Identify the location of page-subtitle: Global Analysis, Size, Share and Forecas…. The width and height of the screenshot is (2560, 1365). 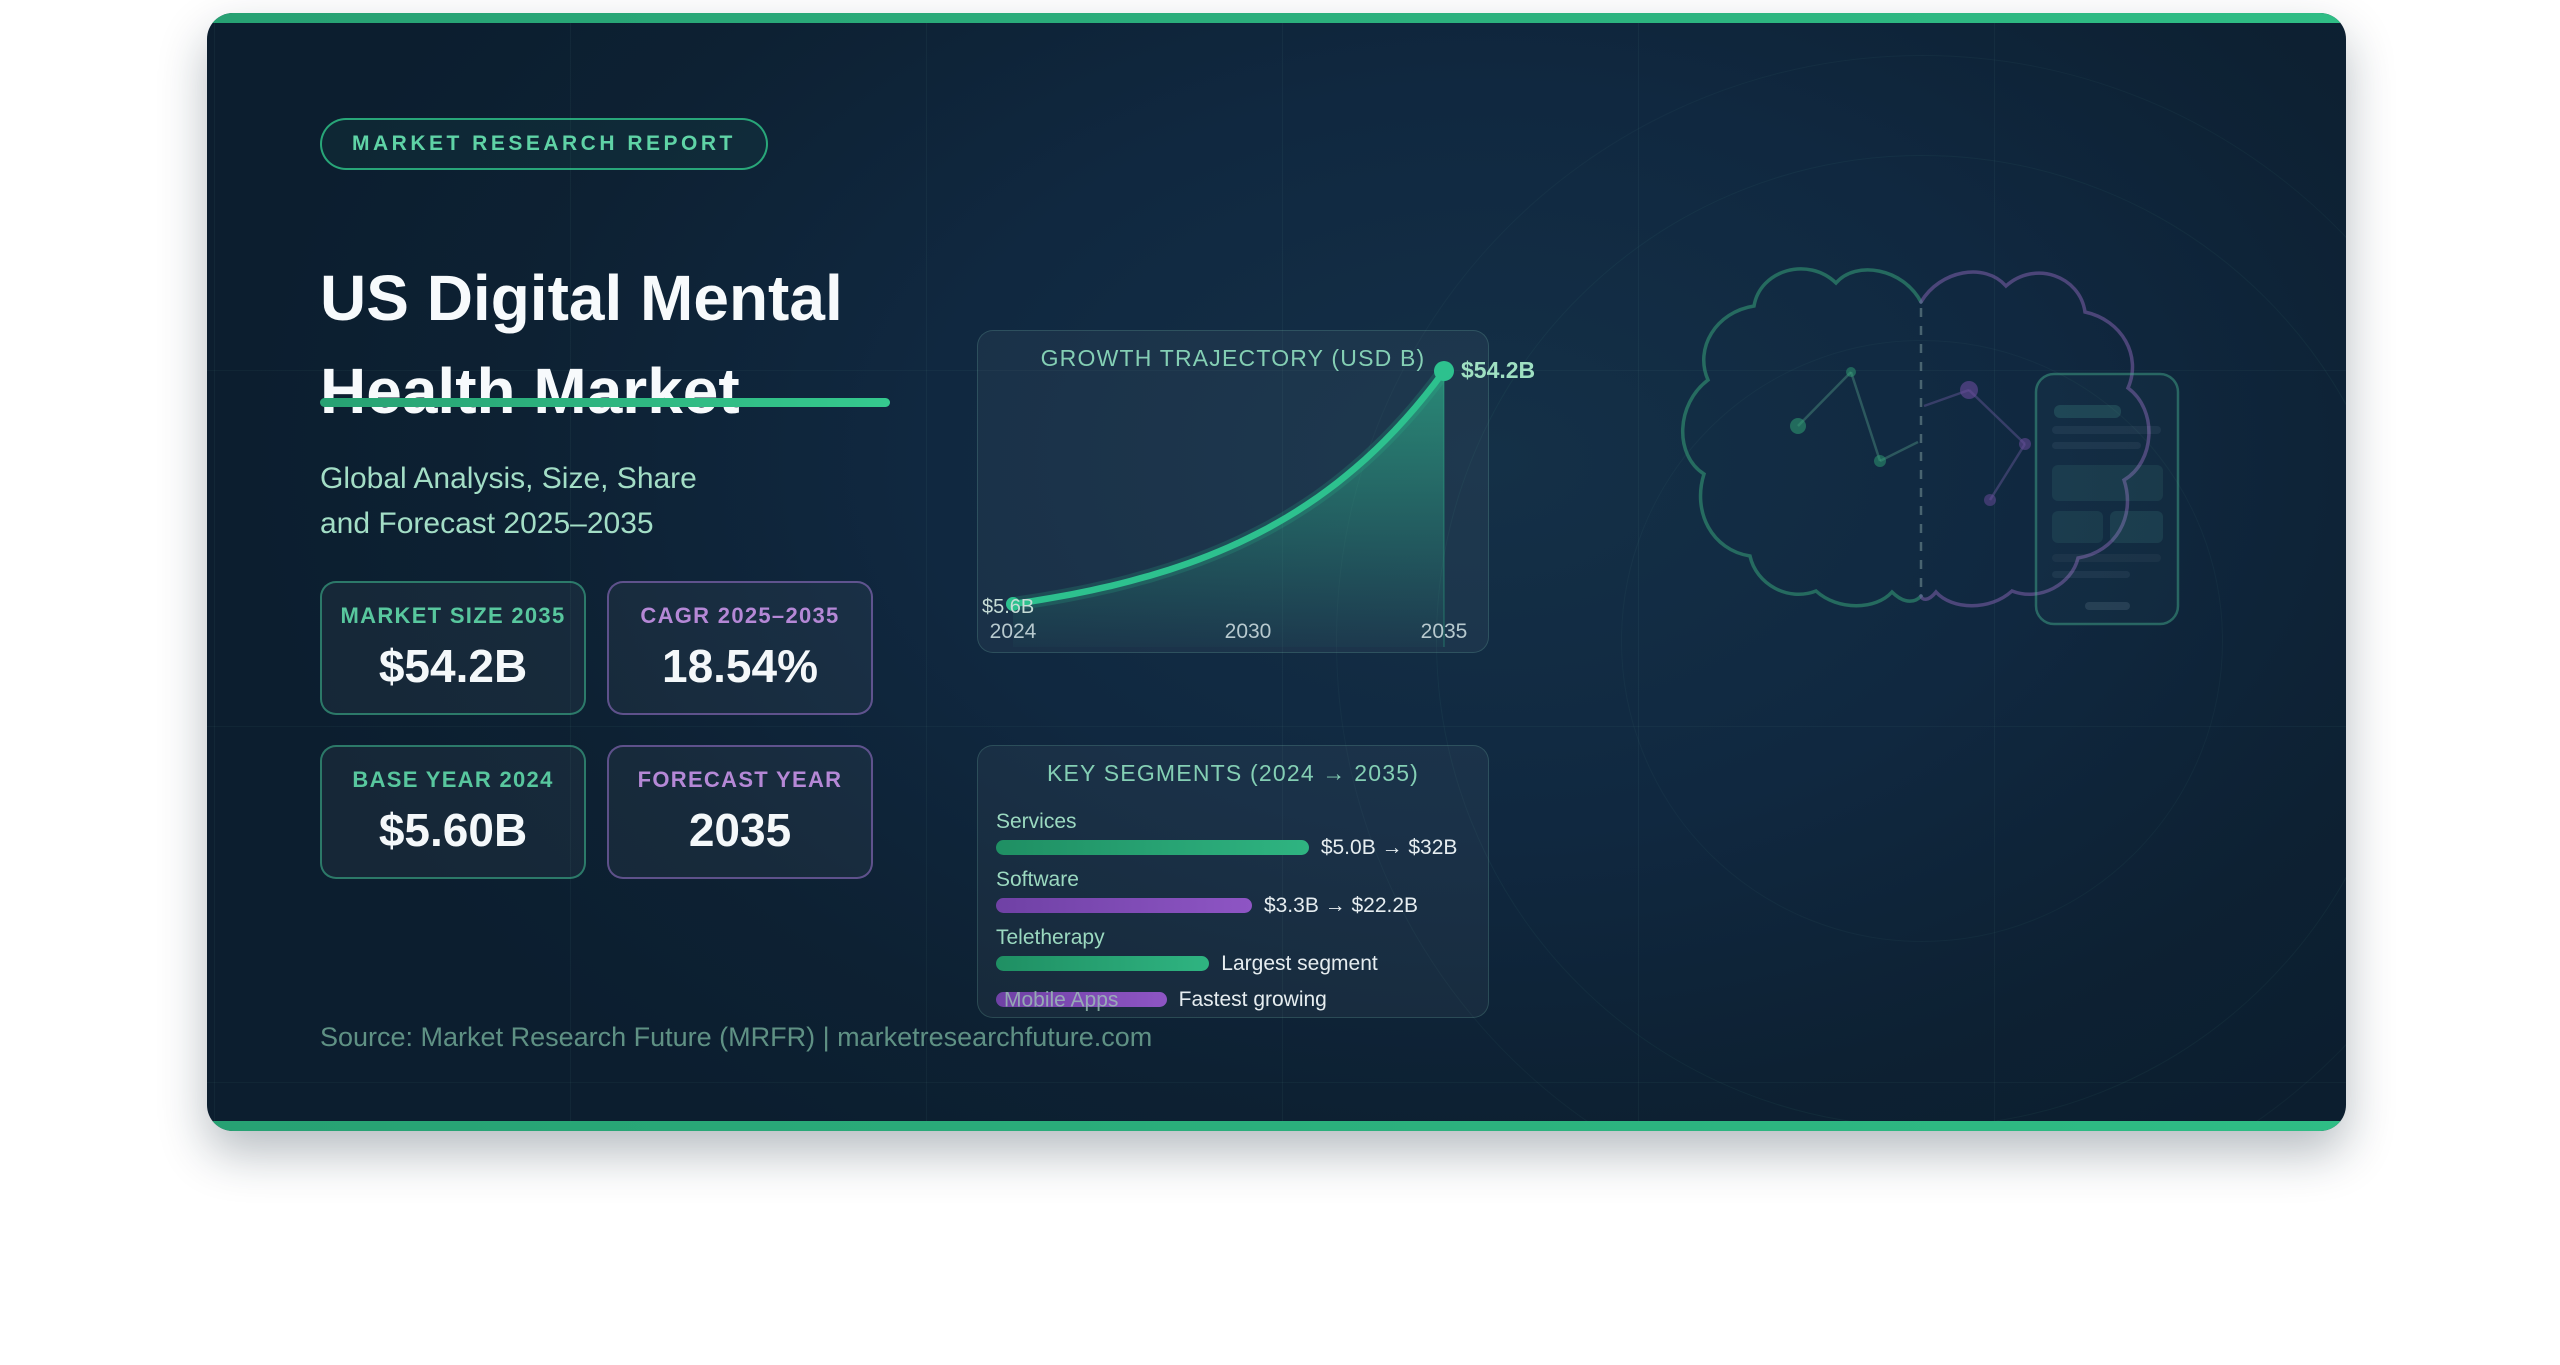
(508, 501).